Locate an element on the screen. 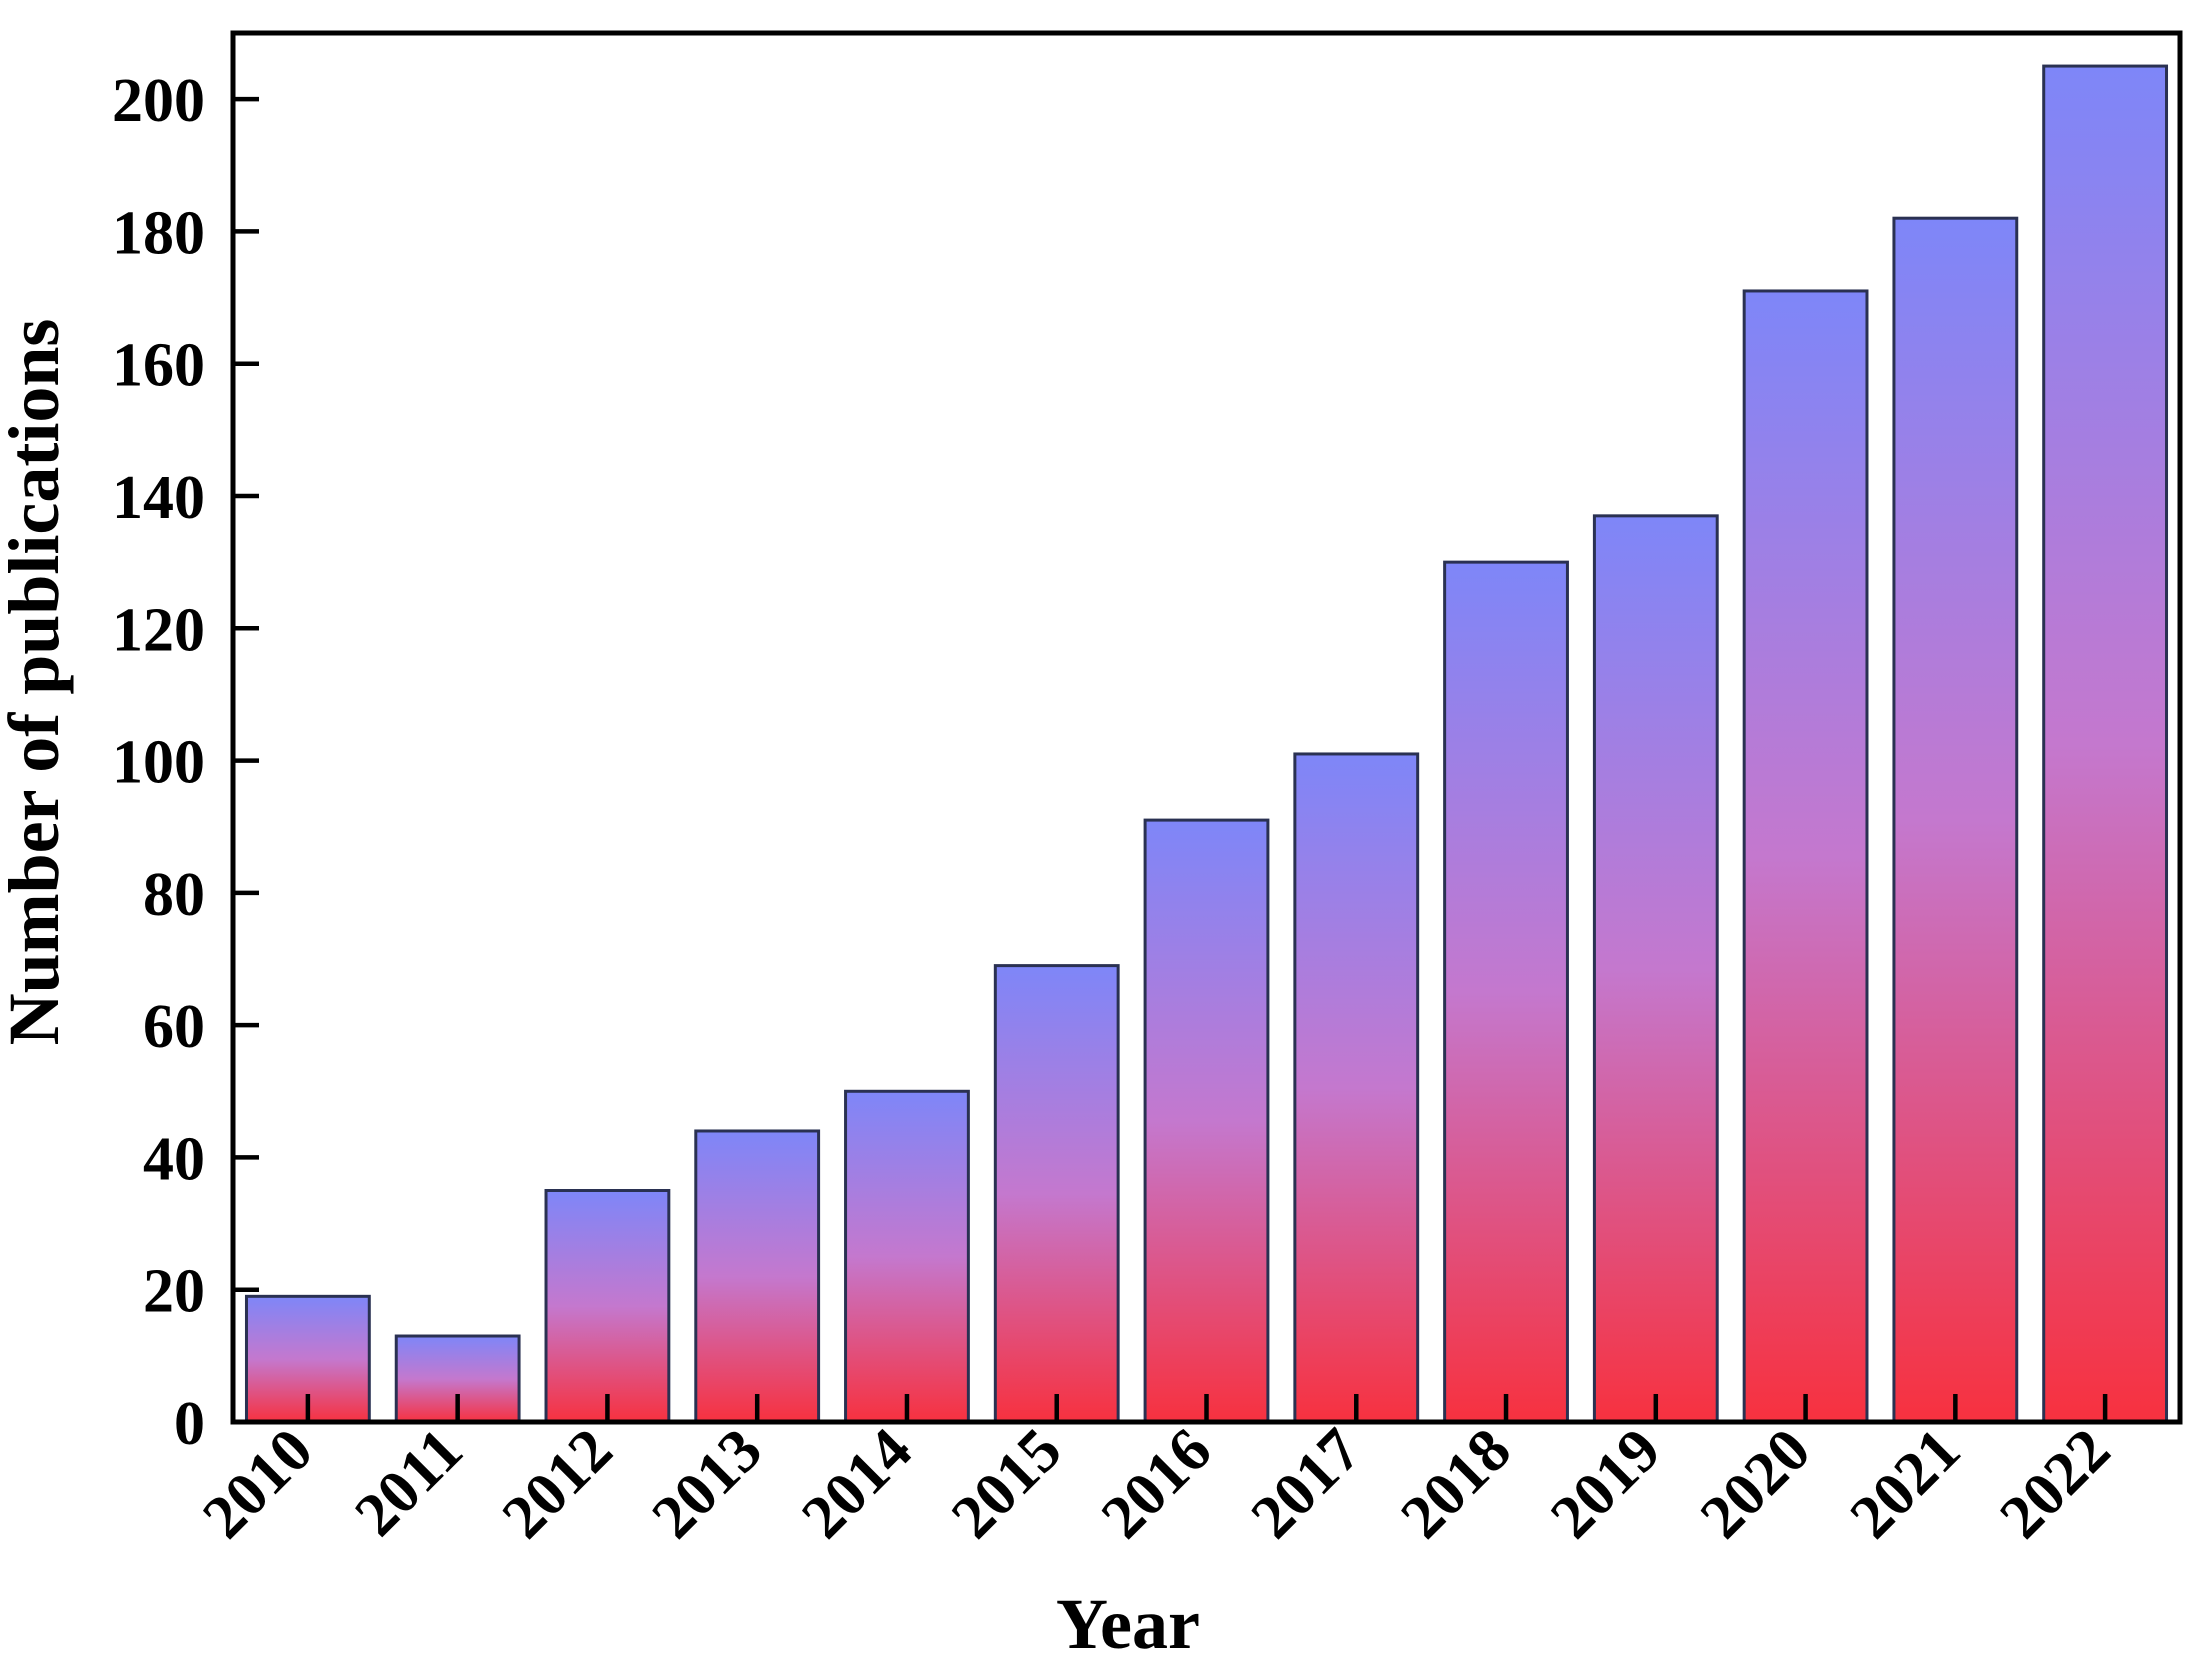 This screenshot has height=1678, width=2211. bar-2013 is located at coordinates (757, 1276).